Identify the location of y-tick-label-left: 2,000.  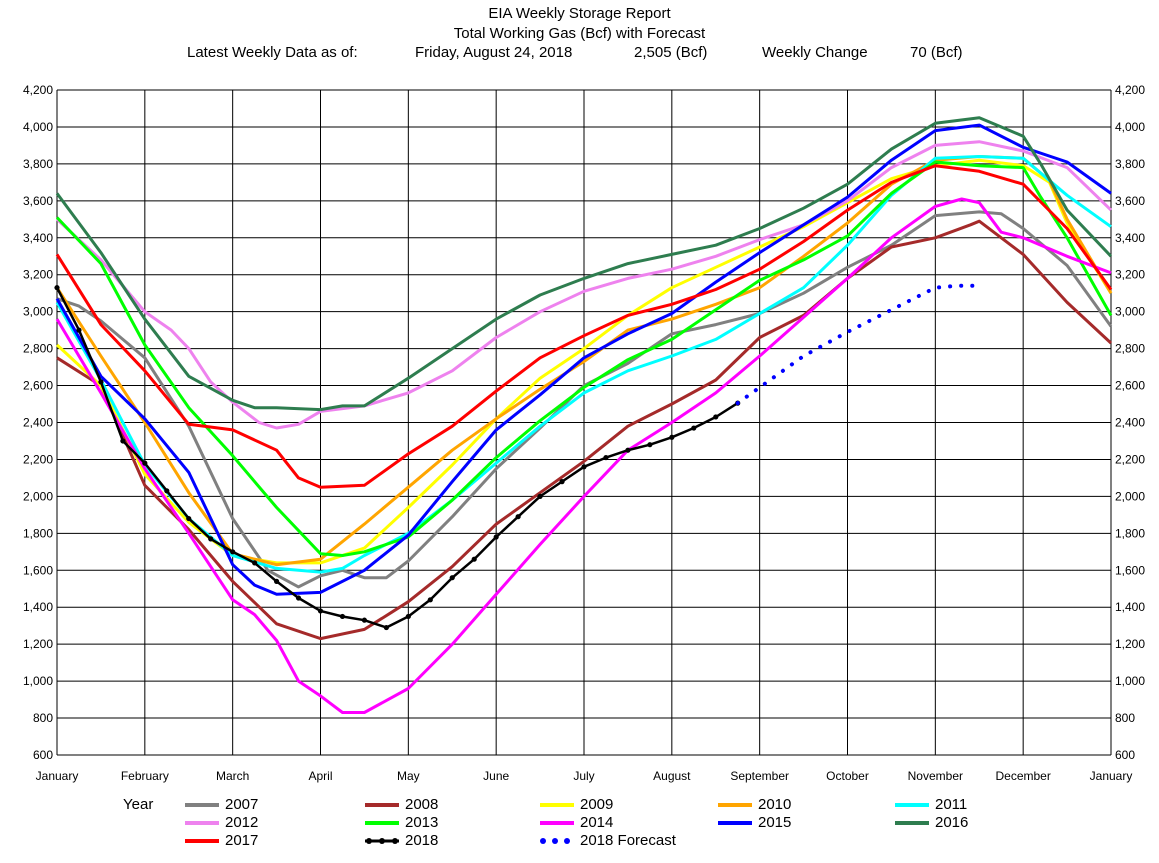
(38, 496).